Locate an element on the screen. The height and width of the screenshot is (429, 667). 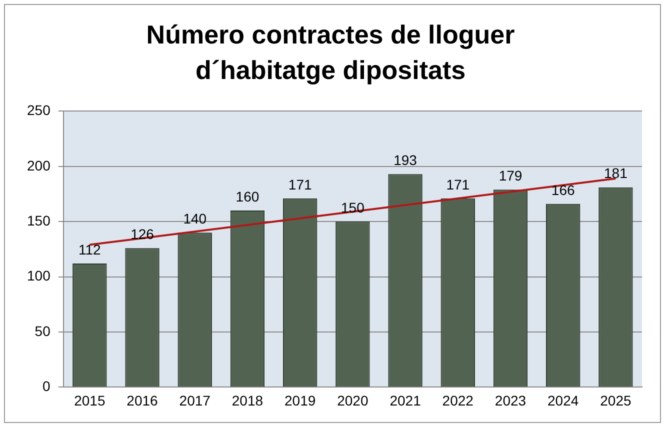
x-tick-label: 2020 is located at coordinates (352, 400).